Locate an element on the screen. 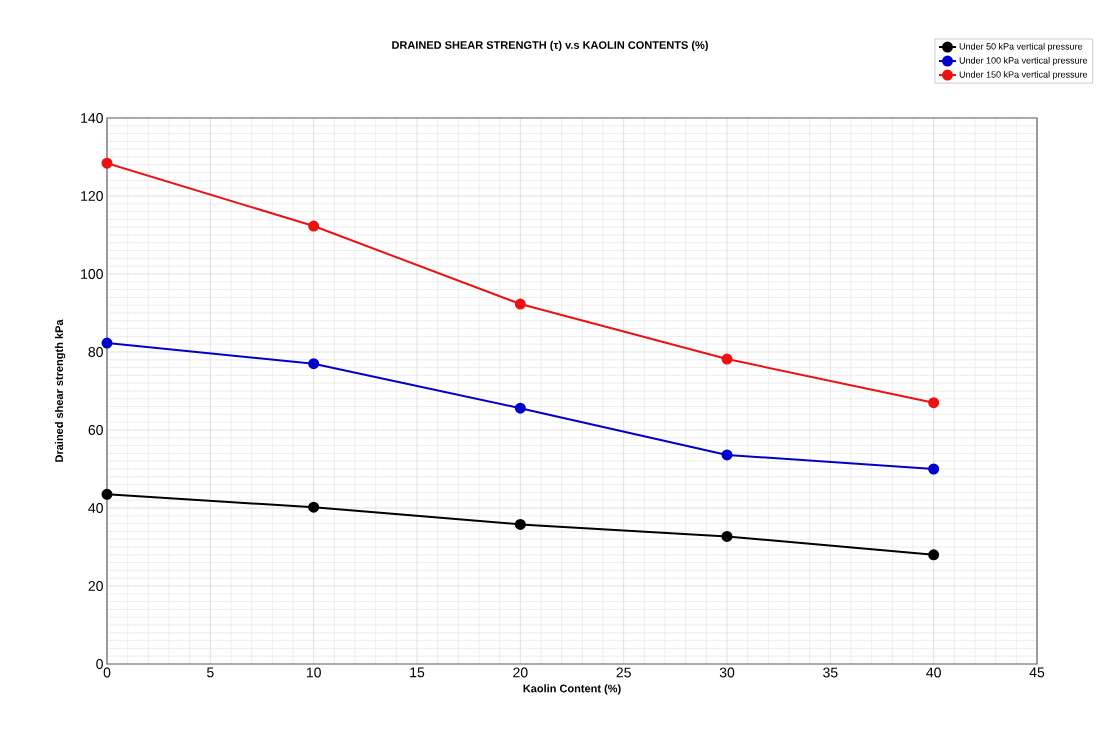 The image size is (1107, 744). y-tick-label: 120 is located at coordinates (92, 196).